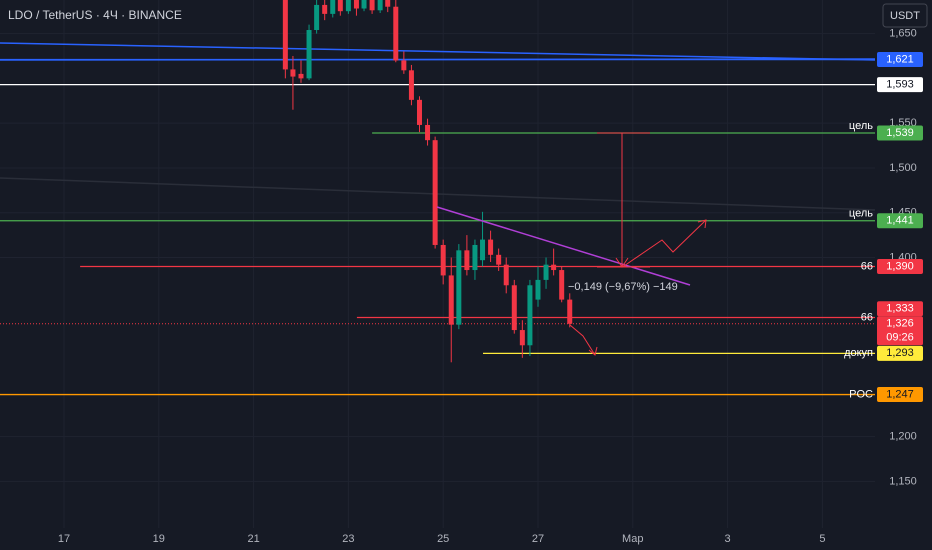  What do you see at coordinates (159, 539) in the screenshot?
I see `x-tick-label: 19` at bounding box center [159, 539].